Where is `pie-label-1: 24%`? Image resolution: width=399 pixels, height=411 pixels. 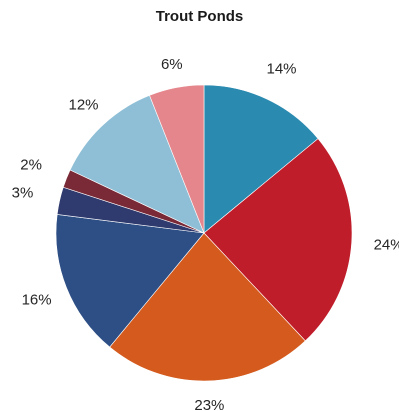 pie-label-1: 24% is located at coordinates (386, 245).